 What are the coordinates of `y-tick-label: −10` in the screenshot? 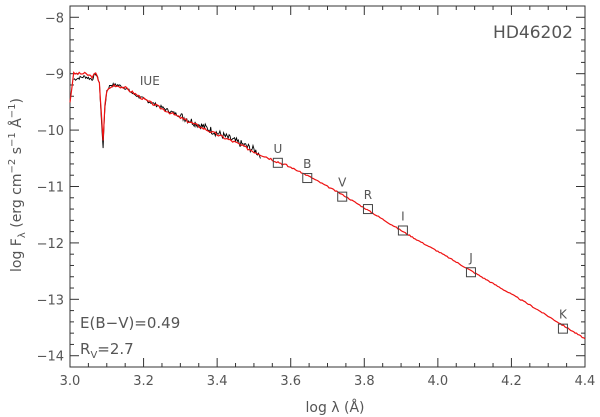 It's located at (50, 131).